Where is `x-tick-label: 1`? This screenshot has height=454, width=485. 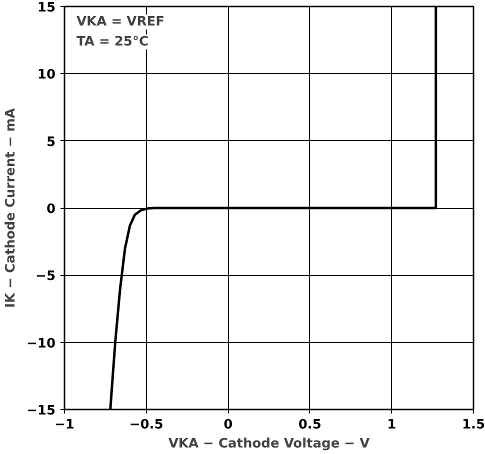
x-tick-label: 1 is located at coordinates (391, 425).